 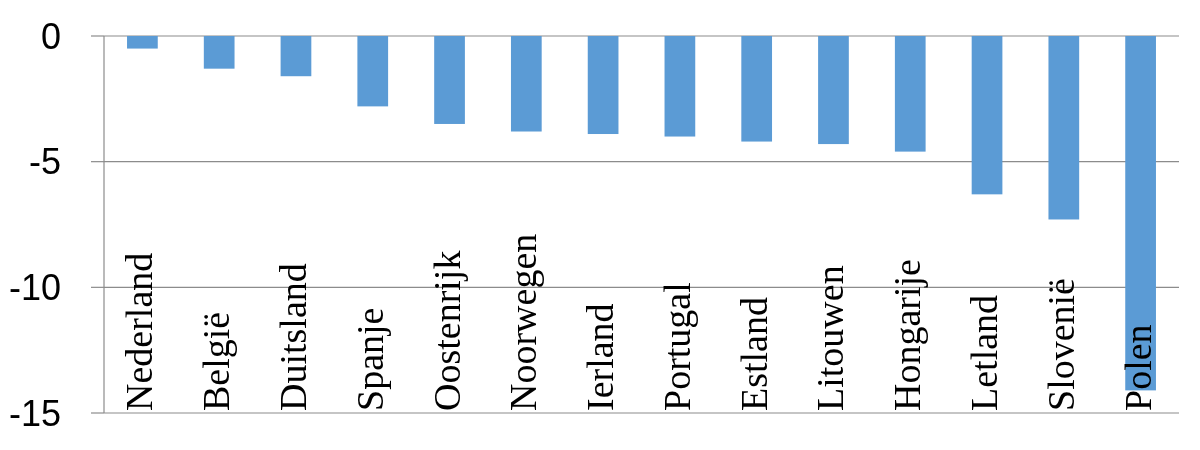 I want to click on x-tick-label: Letland, so click(x=984, y=352).